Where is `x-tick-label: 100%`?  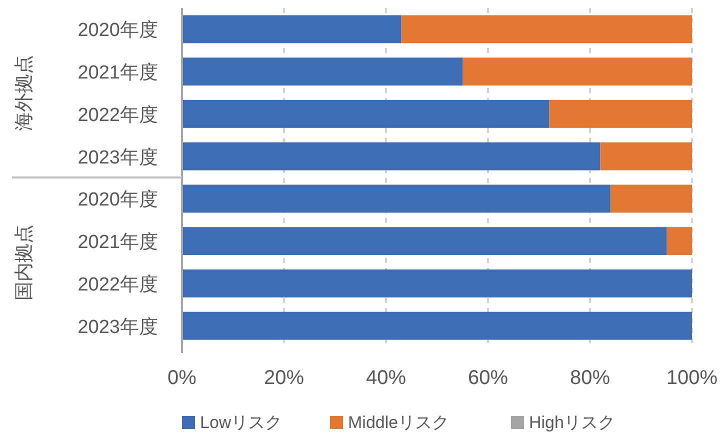 x-tick-label: 100% is located at coordinates (692, 378).